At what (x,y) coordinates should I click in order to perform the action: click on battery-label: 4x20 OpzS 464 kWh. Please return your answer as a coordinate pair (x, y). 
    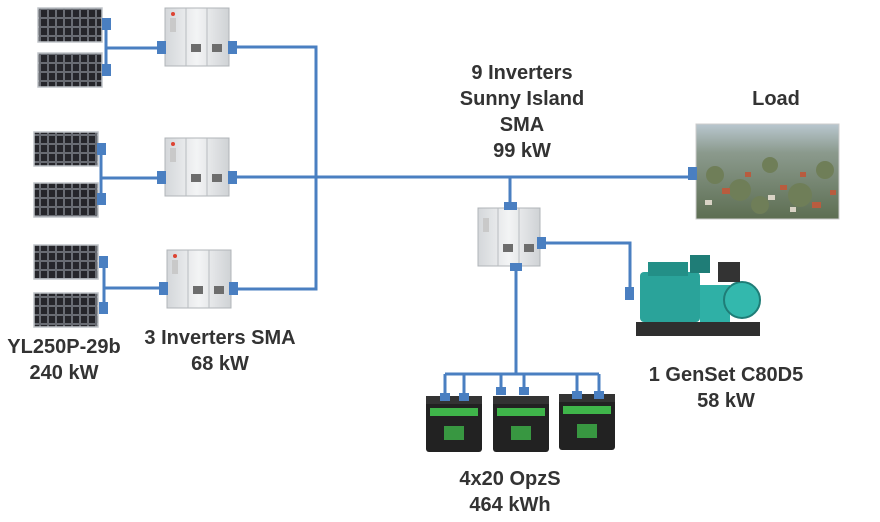
    Looking at the image, I should click on (510, 492).